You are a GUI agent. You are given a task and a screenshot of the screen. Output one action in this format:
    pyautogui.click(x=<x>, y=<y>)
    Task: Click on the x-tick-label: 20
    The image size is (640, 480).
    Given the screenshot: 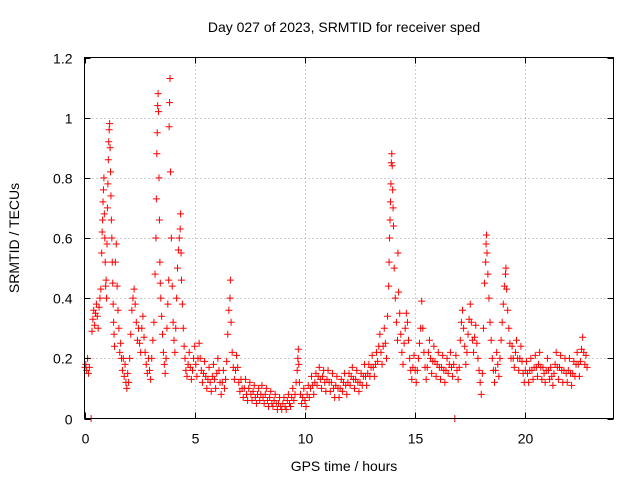 What is the action you would take?
    pyautogui.click(x=526, y=439)
    